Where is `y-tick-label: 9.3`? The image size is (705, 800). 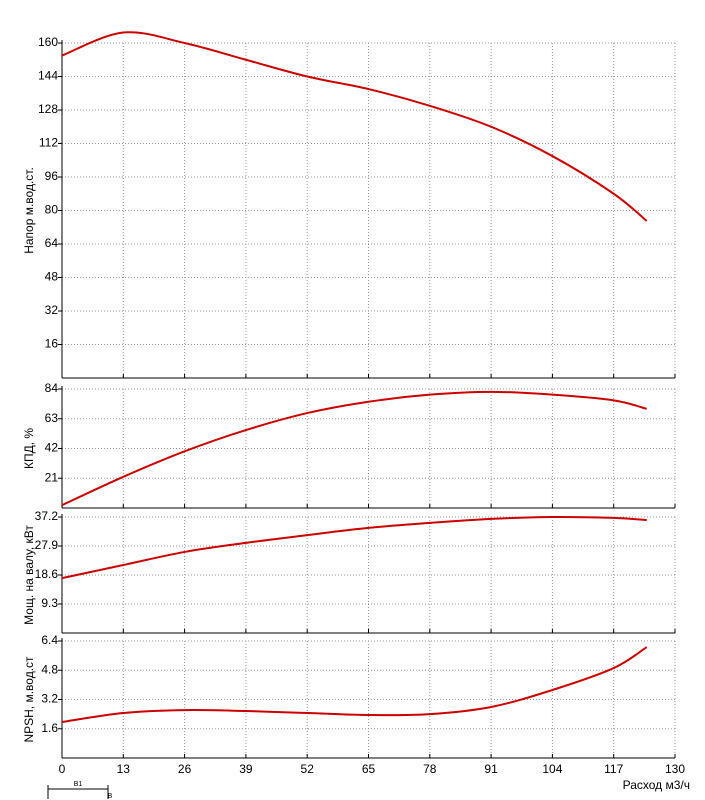
y-tick-label: 9.3 is located at coordinates (49, 603).